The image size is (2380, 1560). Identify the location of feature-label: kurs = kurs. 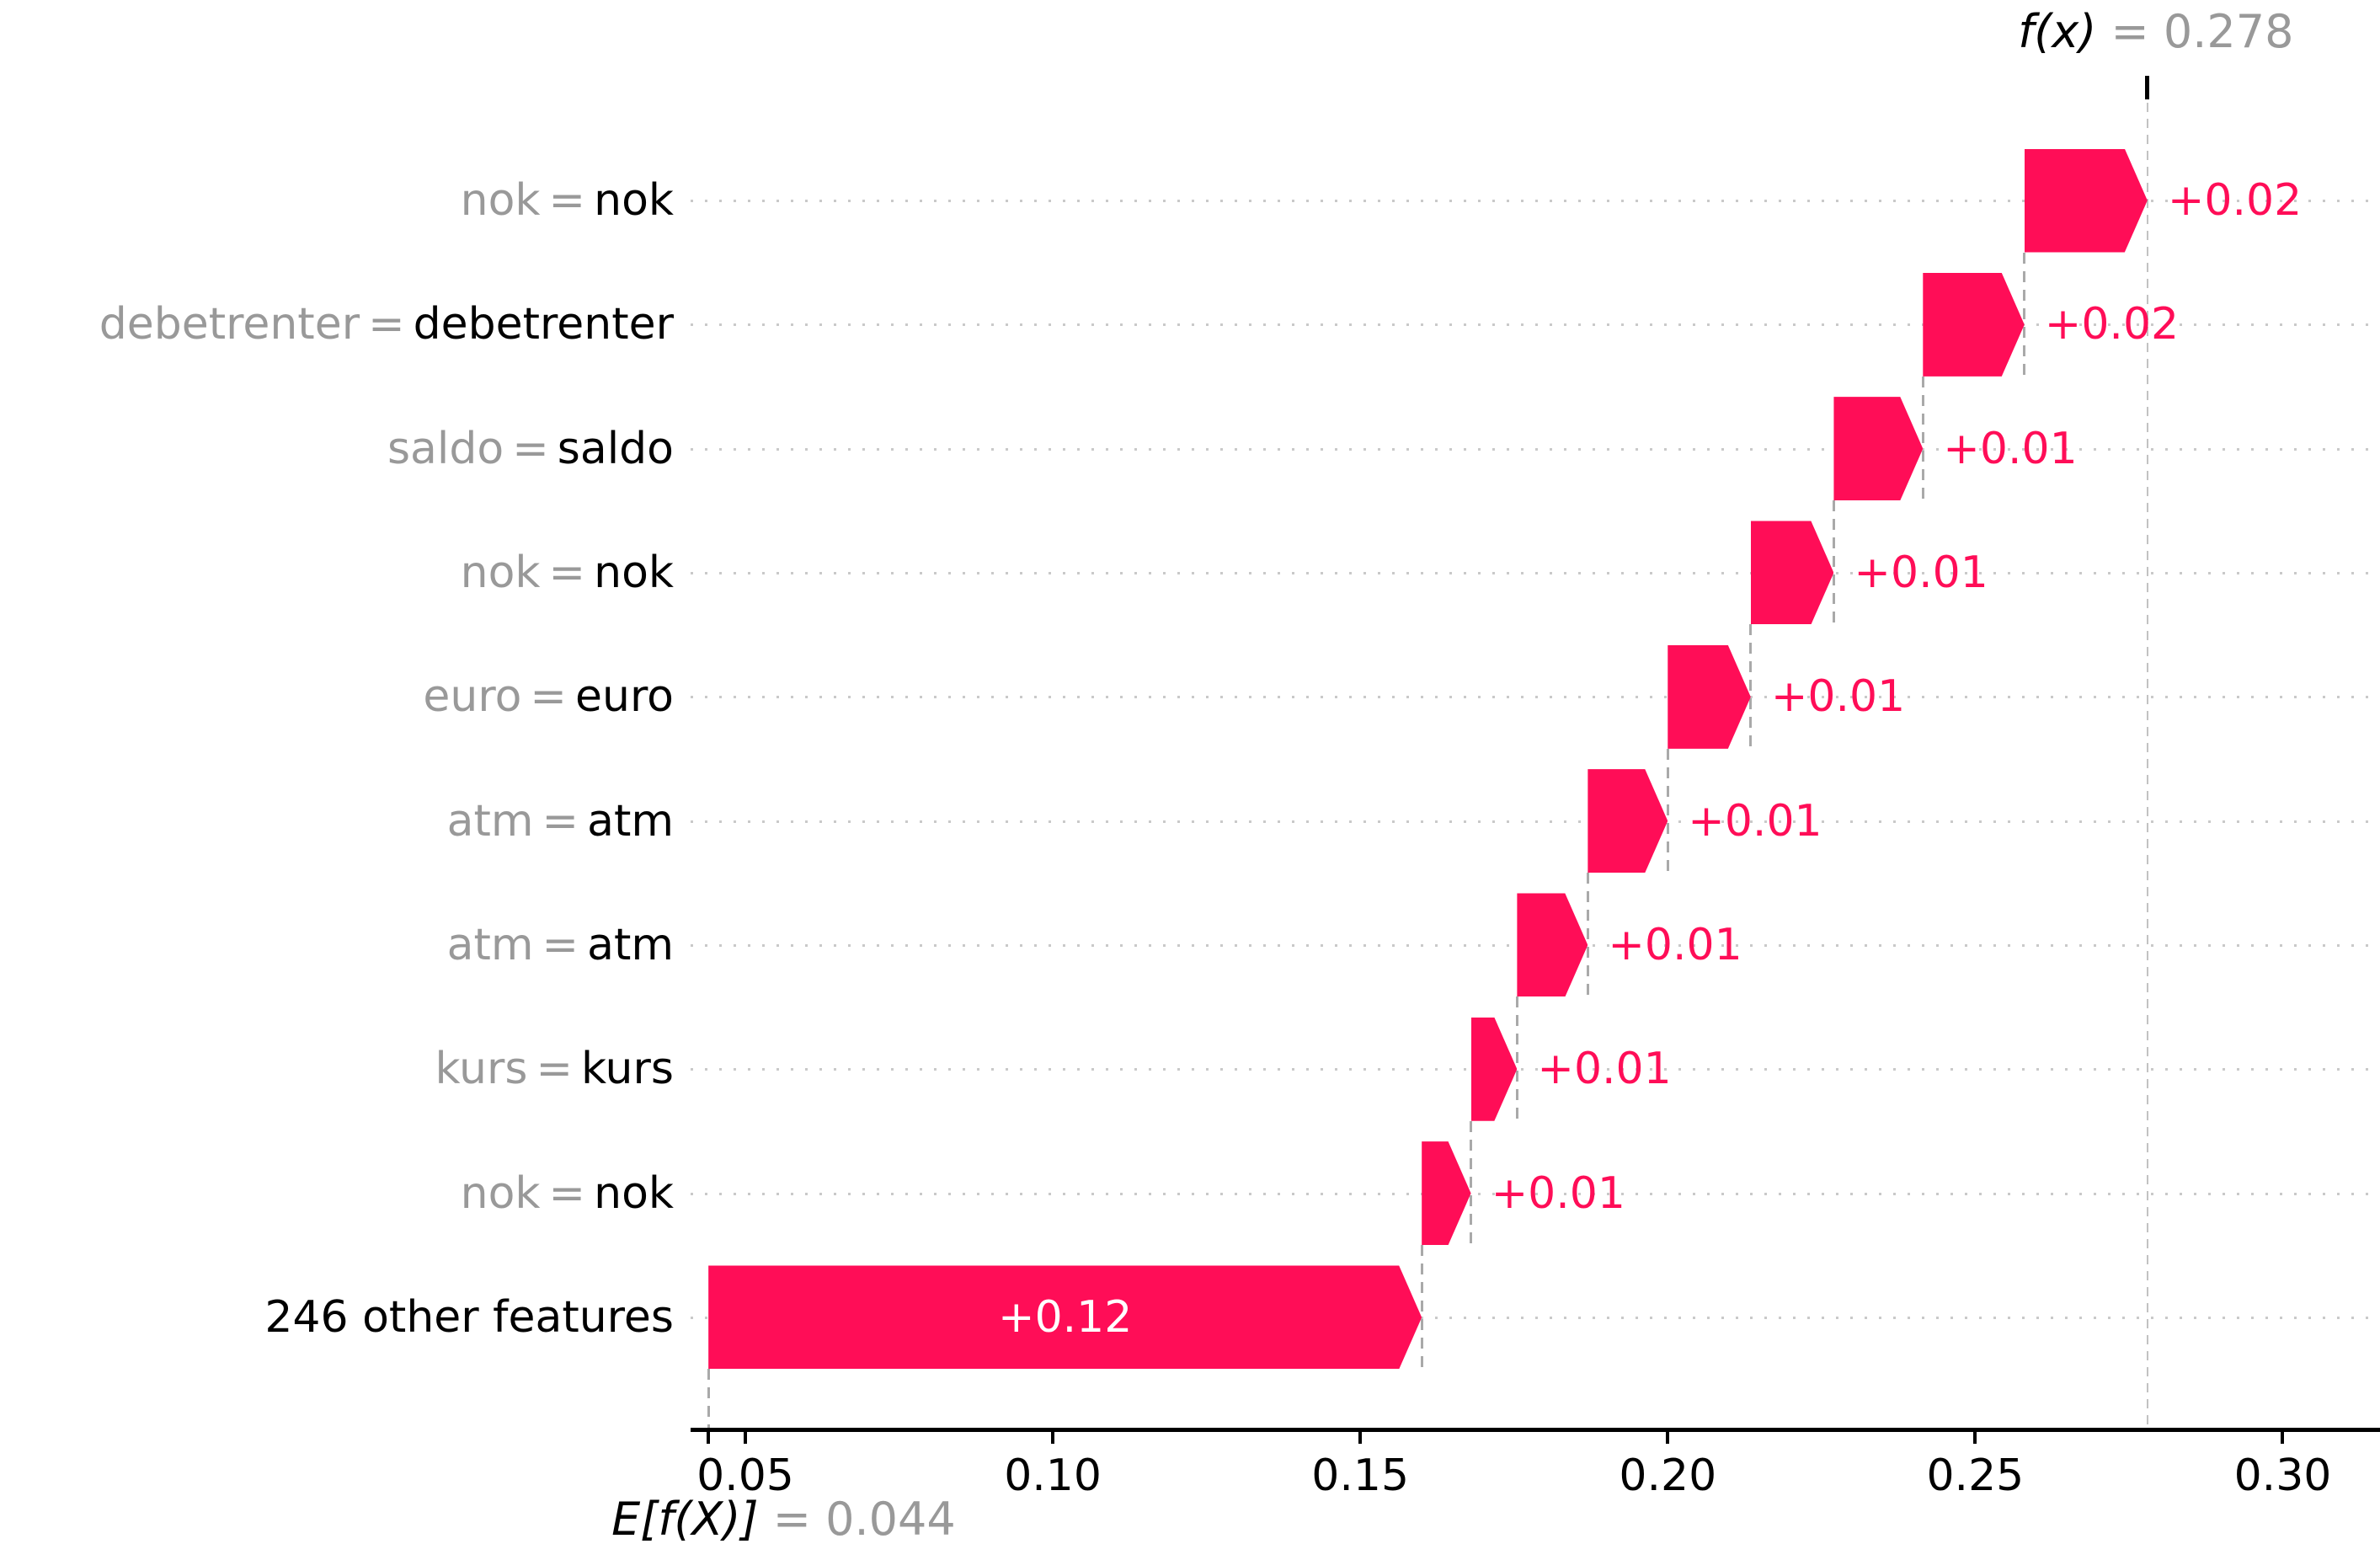
(554, 1069).